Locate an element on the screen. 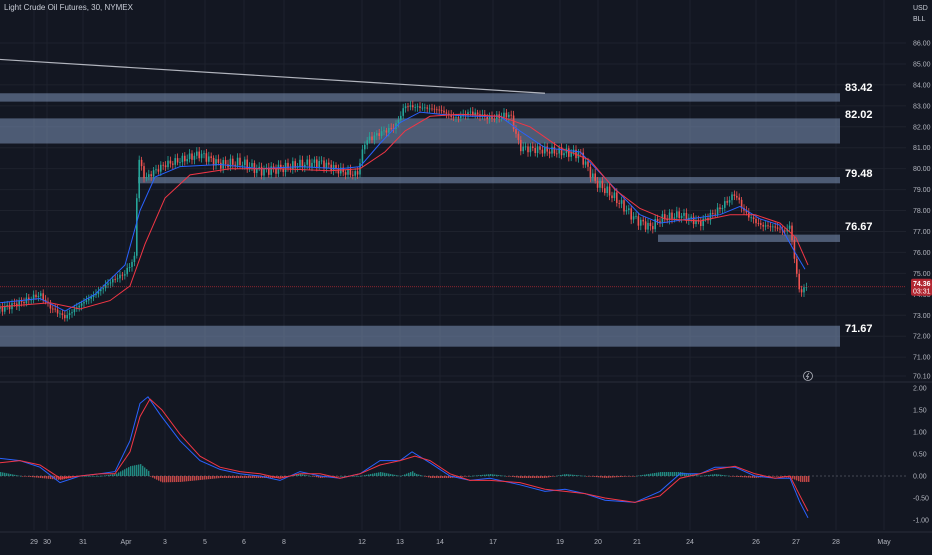 Image resolution: width=932 pixels, height=555 pixels. osc-y-tick-label: 0.00 is located at coordinates (920, 477).